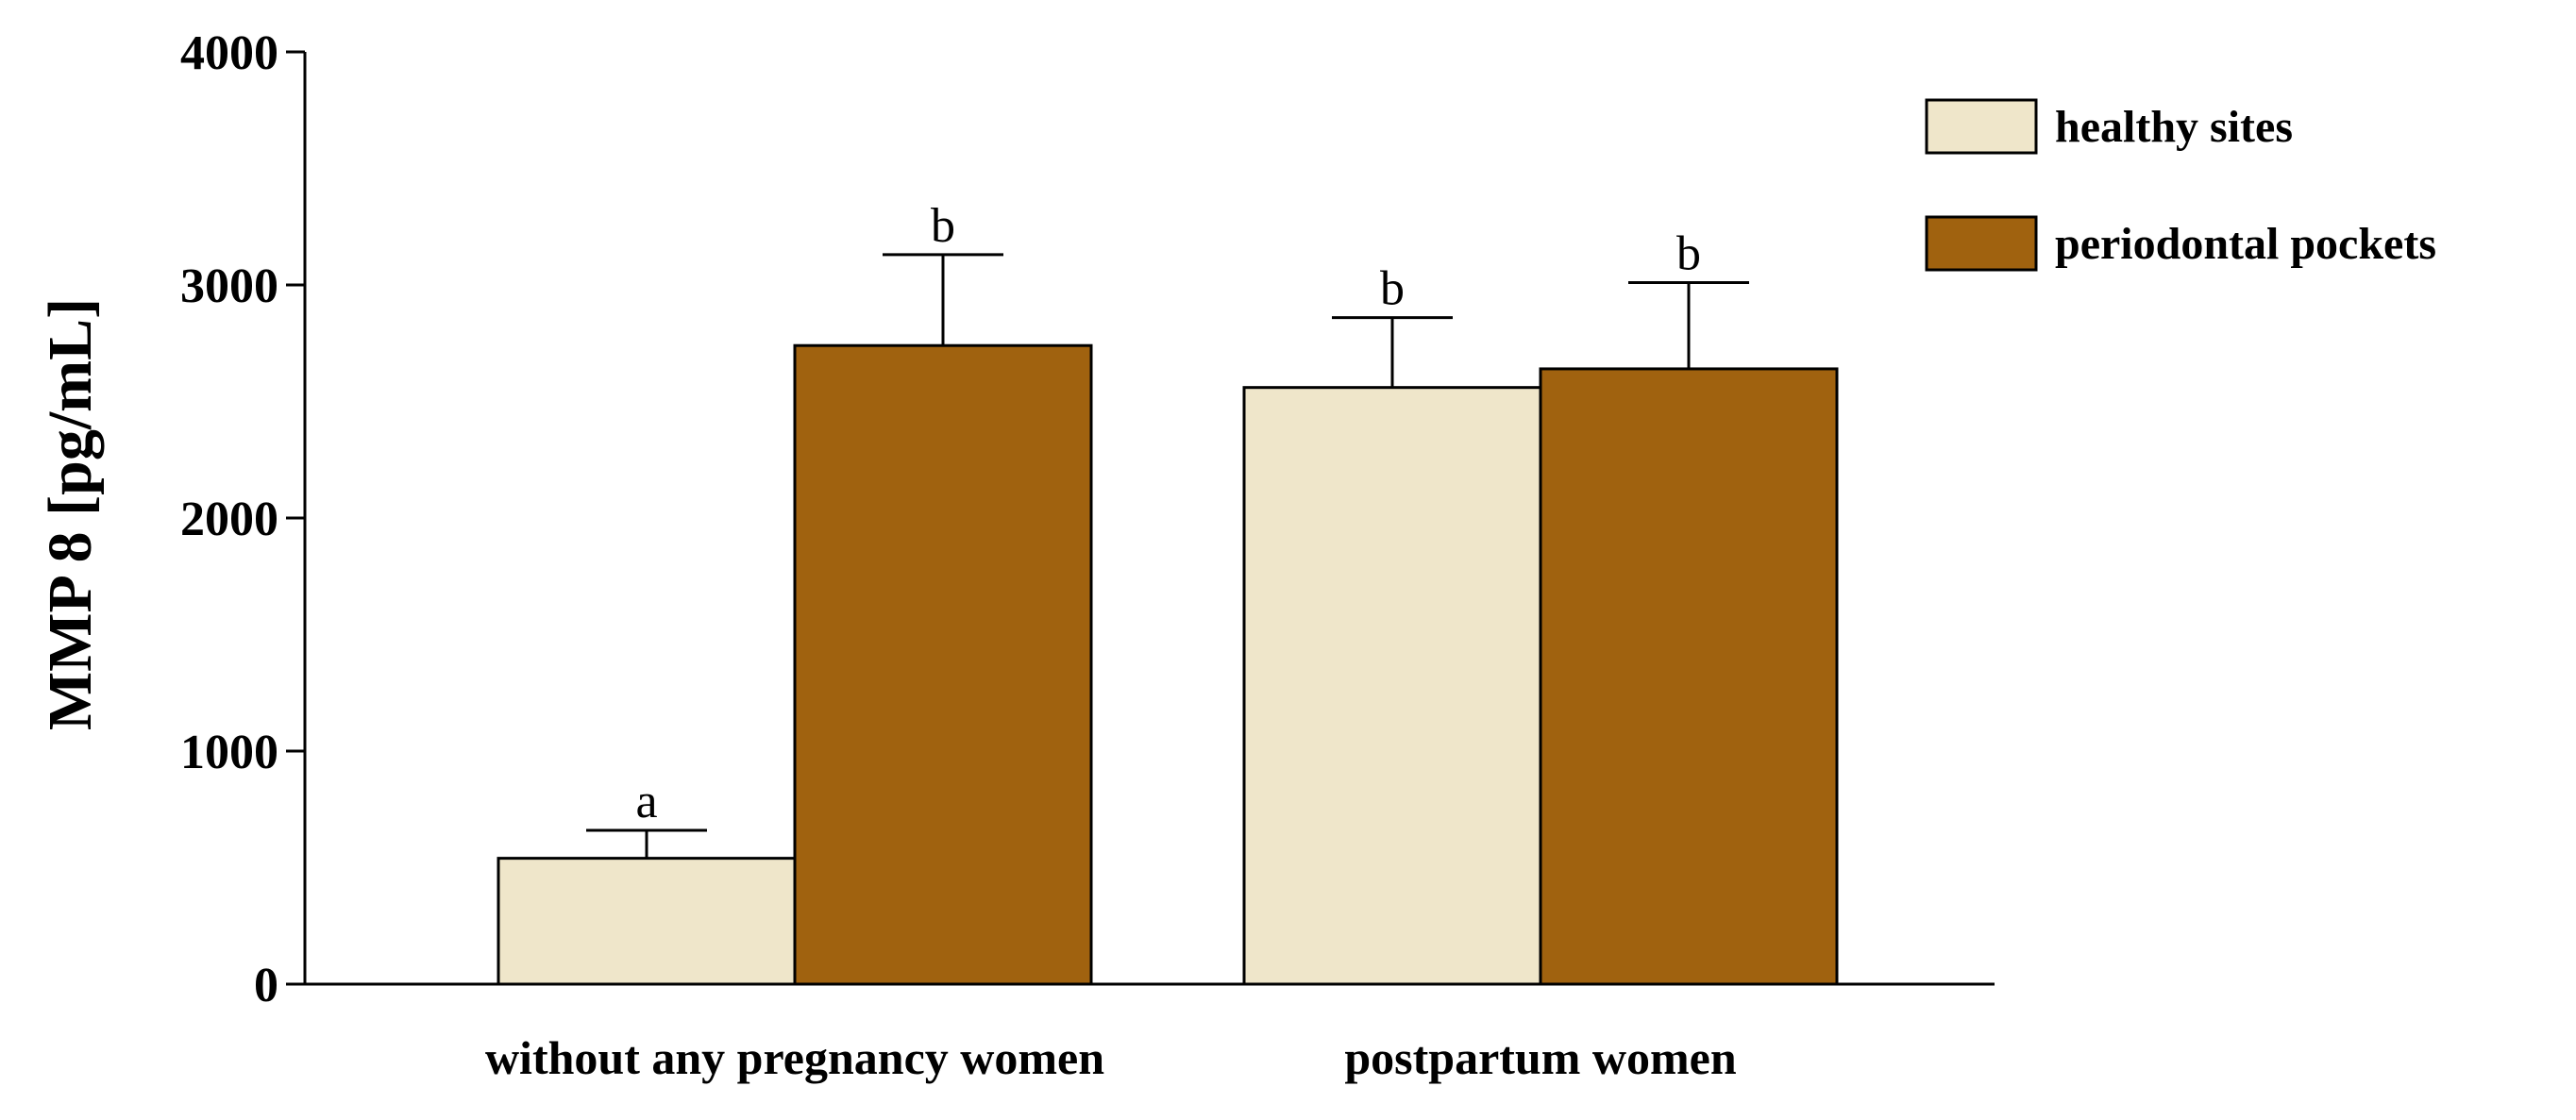 The image size is (2576, 1120). What do you see at coordinates (795, 1057) in the screenshot?
I see `x-category-label: without any pregnancy women` at bounding box center [795, 1057].